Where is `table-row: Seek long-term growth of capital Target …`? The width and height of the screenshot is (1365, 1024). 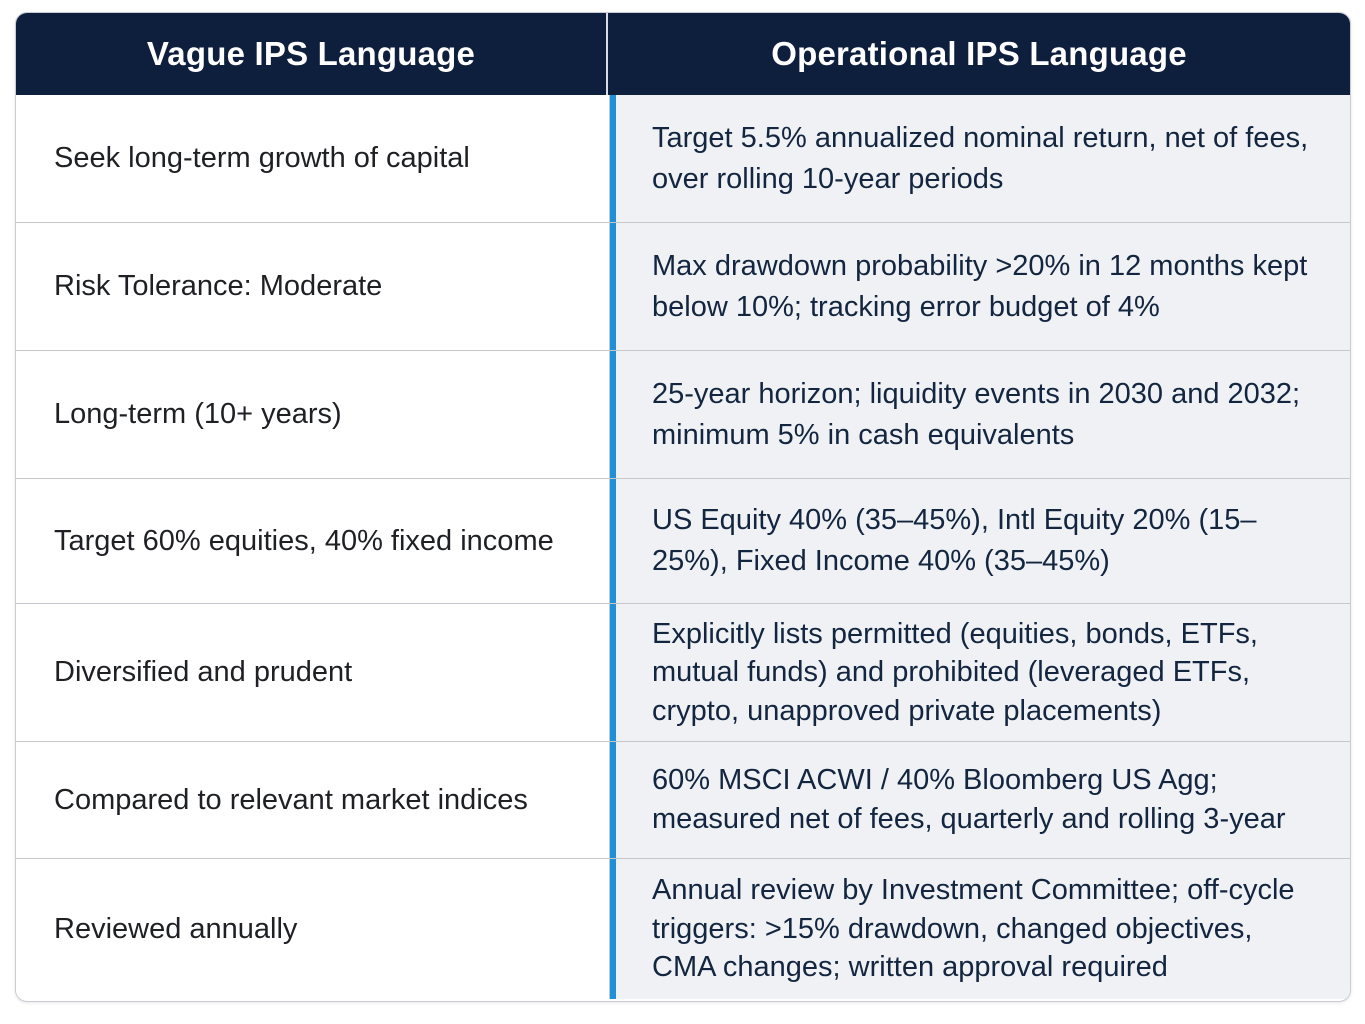
table-row: Seek long-term growth of capital Target … is located at coordinates (683, 158).